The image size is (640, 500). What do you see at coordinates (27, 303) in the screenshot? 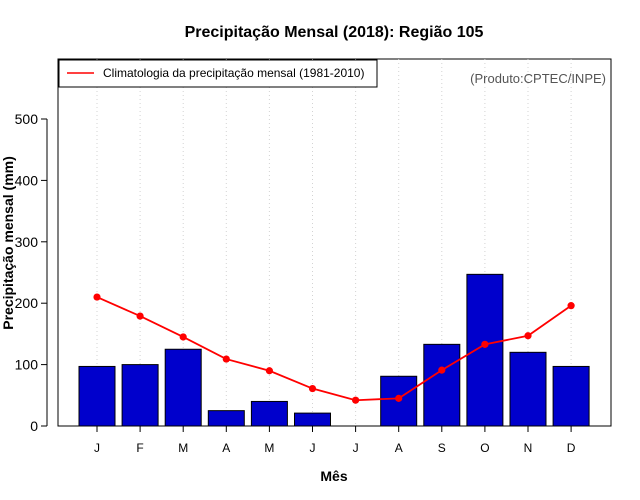
I see `y-tick-label: 200` at bounding box center [27, 303].